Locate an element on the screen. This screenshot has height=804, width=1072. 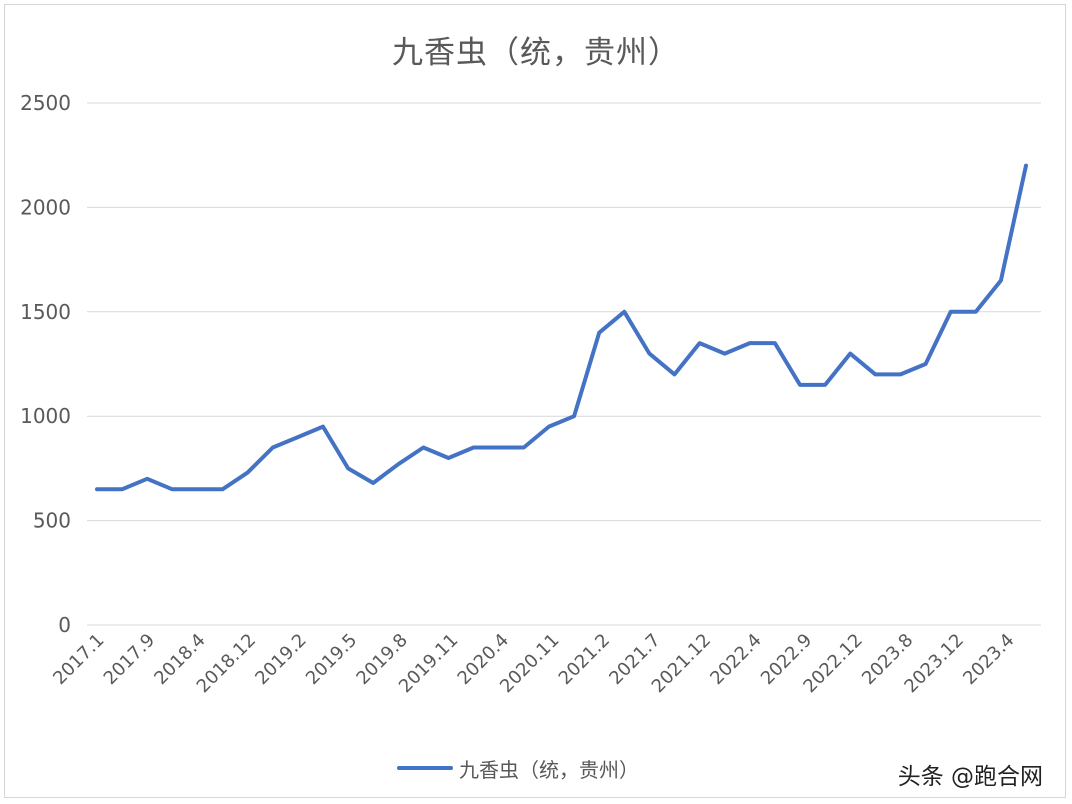
y-tick-label: 2500 is located at coordinates (45, 103).